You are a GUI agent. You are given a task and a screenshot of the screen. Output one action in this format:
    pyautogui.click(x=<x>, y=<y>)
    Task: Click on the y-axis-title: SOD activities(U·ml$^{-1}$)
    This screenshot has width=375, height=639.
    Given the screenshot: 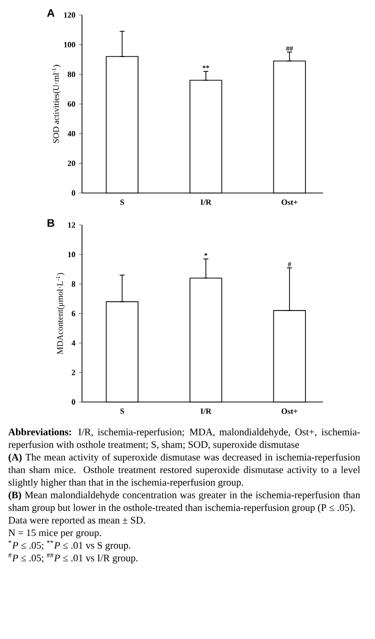 What is the action you would take?
    pyautogui.click(x=56, y=103)
    